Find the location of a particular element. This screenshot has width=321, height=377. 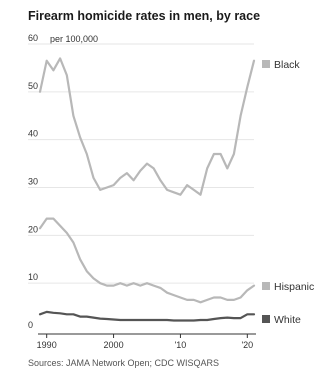

legend-label-hispanic: Hispanic is located at coordinates (294, 287).